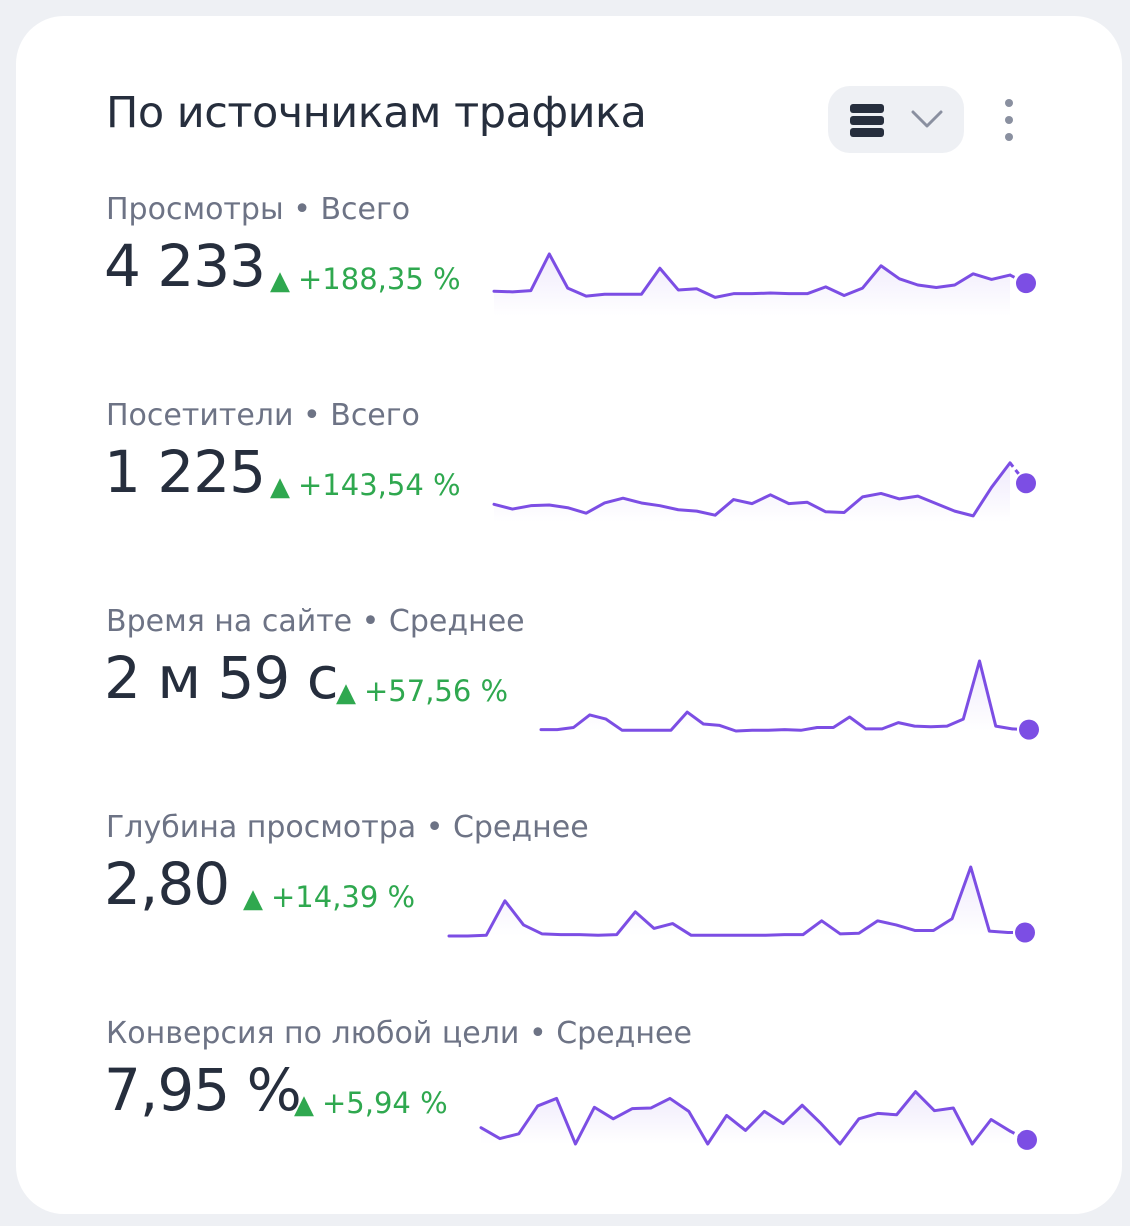 Image resolution: width=1130 pixels, height=1226 pixels. What do you see at coordinates (422, 691) in the screenshot?
I see `metric-delta: ▲ +57,56 %` at bounding box center [422, 691].